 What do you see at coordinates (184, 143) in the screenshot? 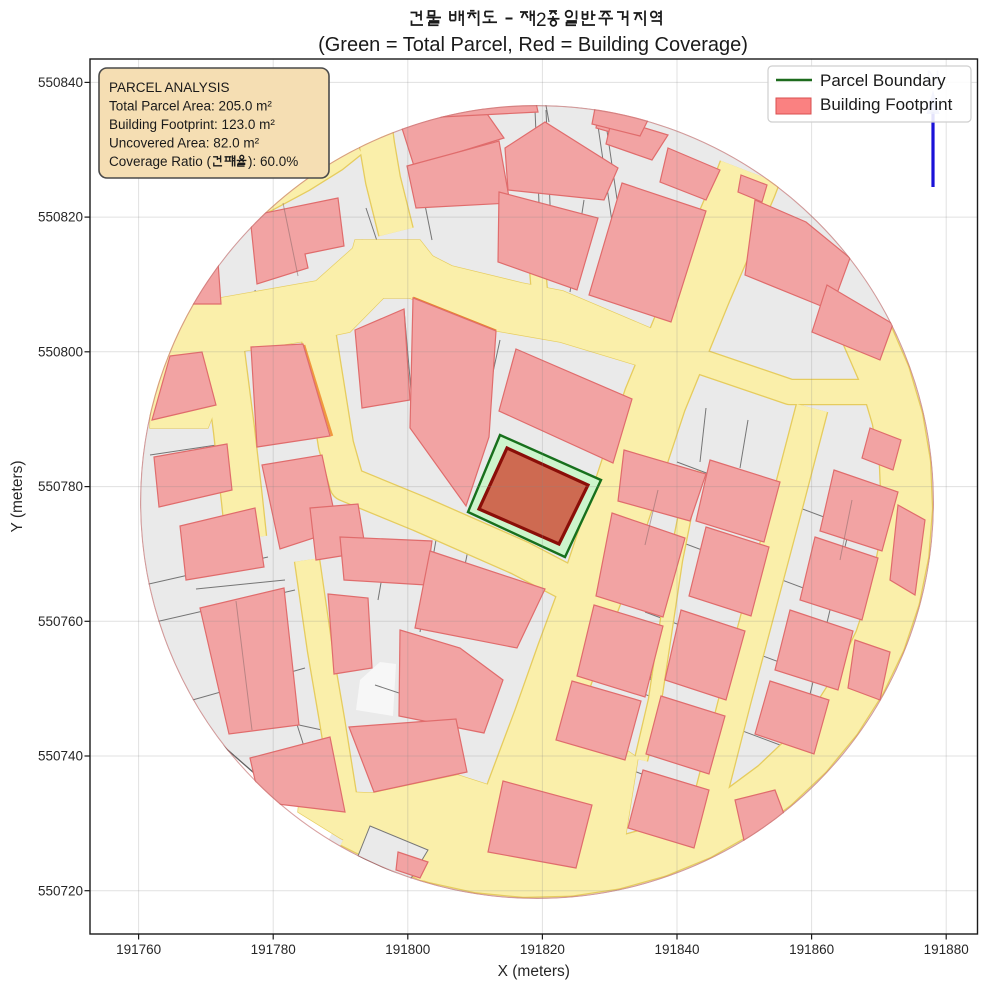
I see `svg-text: Uncovered Area: 82.0 m²` at bounding box center [184, 143].